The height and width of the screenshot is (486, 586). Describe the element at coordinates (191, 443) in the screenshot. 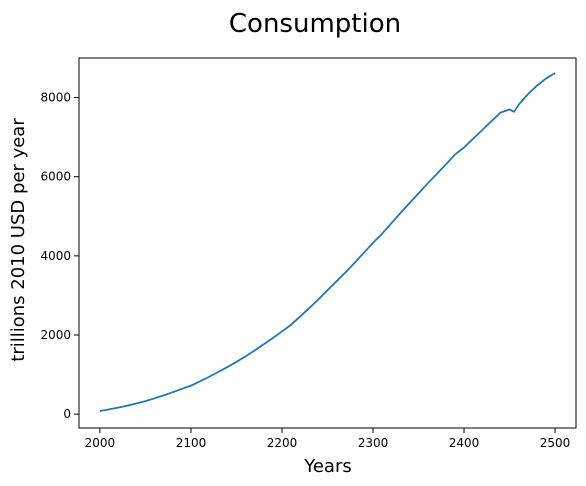

I see `x-tick-label: 2100` at that location.